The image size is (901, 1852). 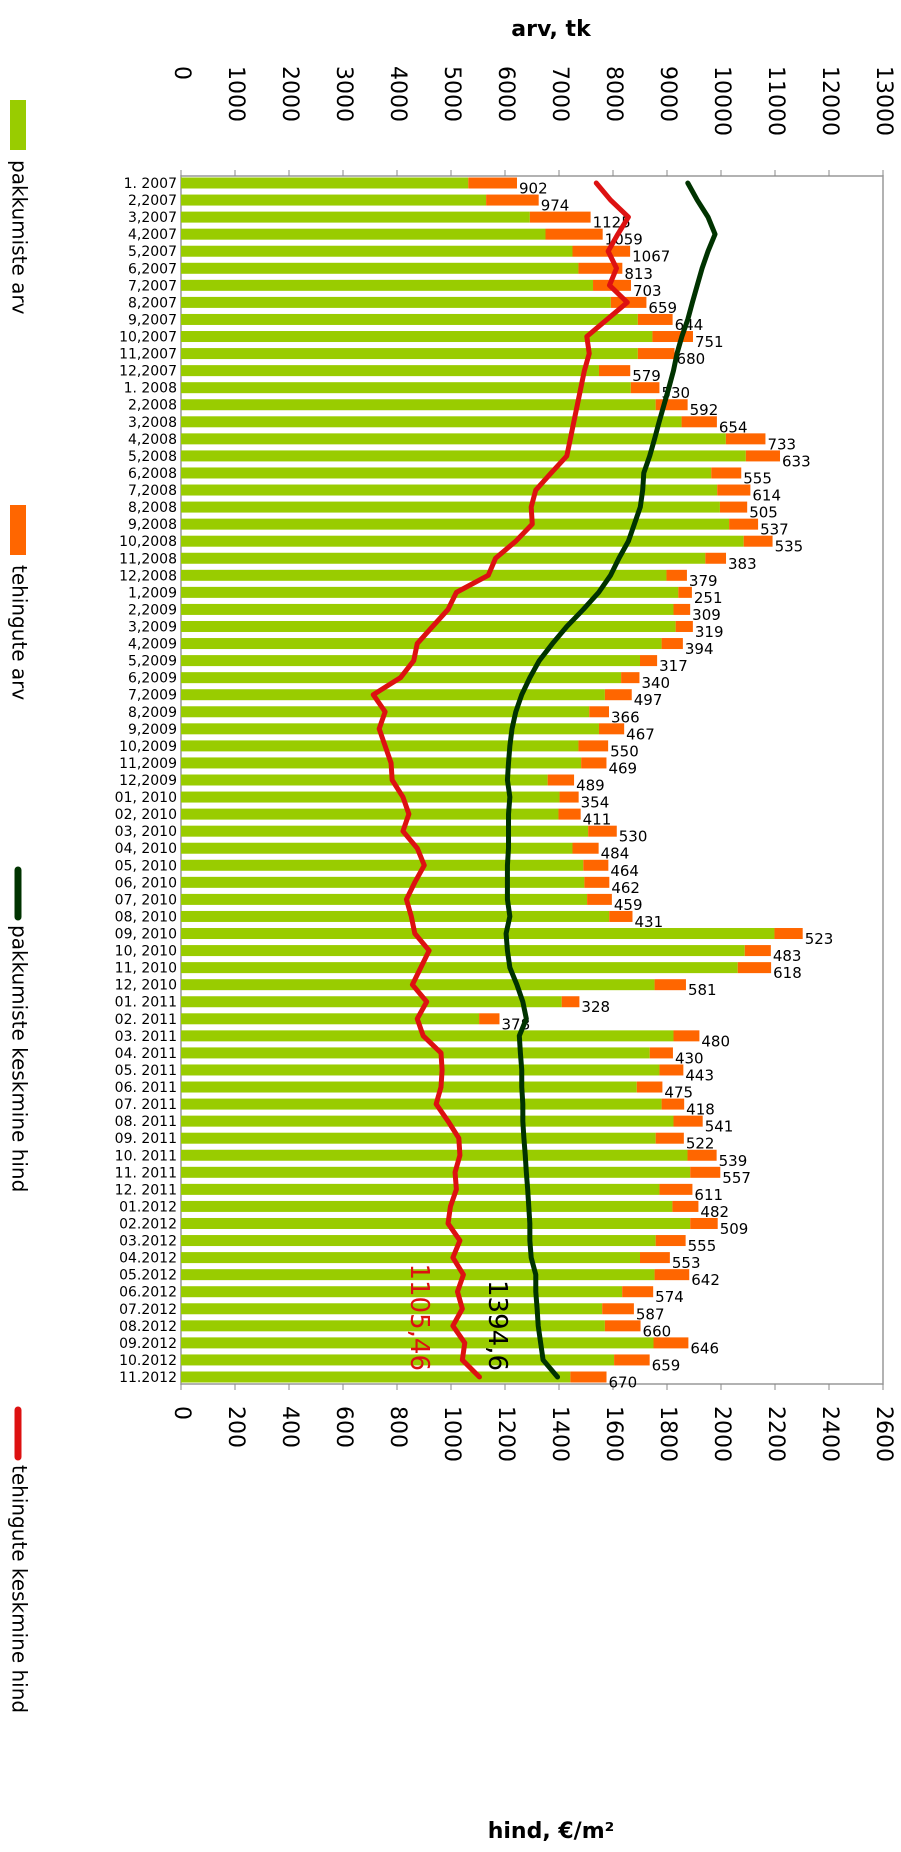 What do you see at coordinates (555, 206) in the screenshot?
I see `data-label: 974` at bounding box center [555, 206].